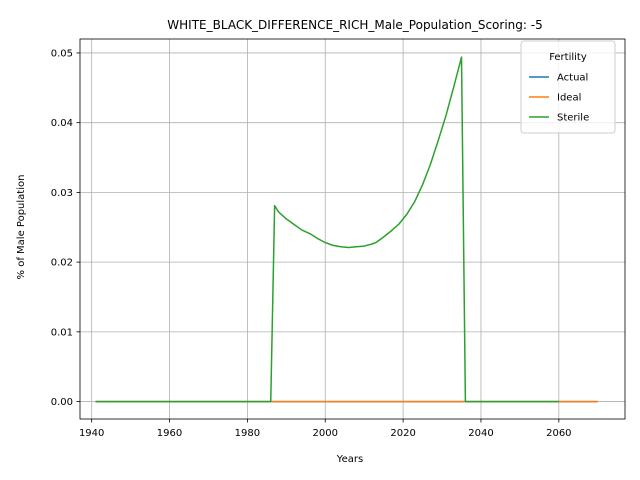  I want to click on x-tick-label: 2000, so click(325, 433).